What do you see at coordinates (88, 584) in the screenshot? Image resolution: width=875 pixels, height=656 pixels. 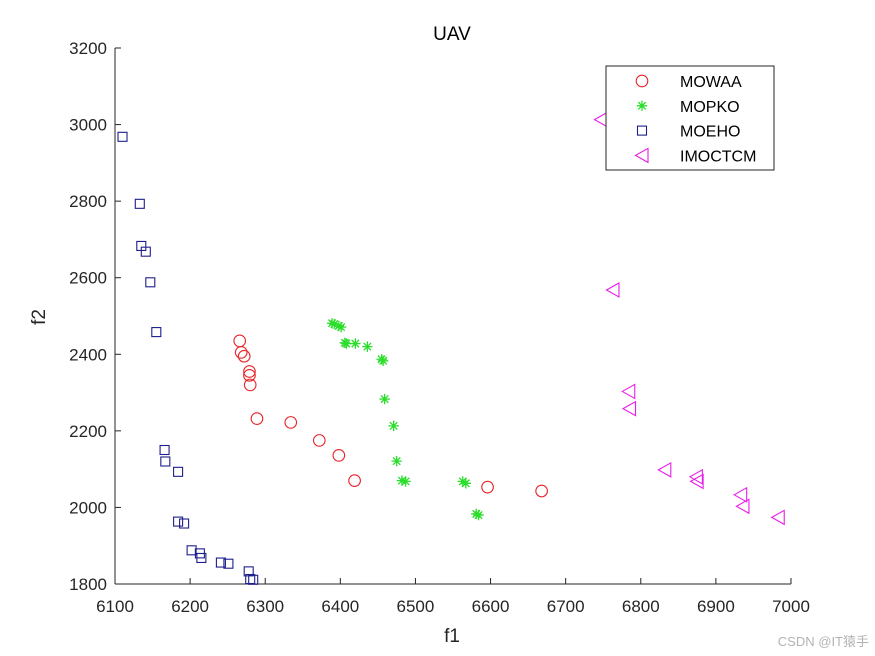 I see `y-tick-label: 1800` at bounding box center [88, 584].